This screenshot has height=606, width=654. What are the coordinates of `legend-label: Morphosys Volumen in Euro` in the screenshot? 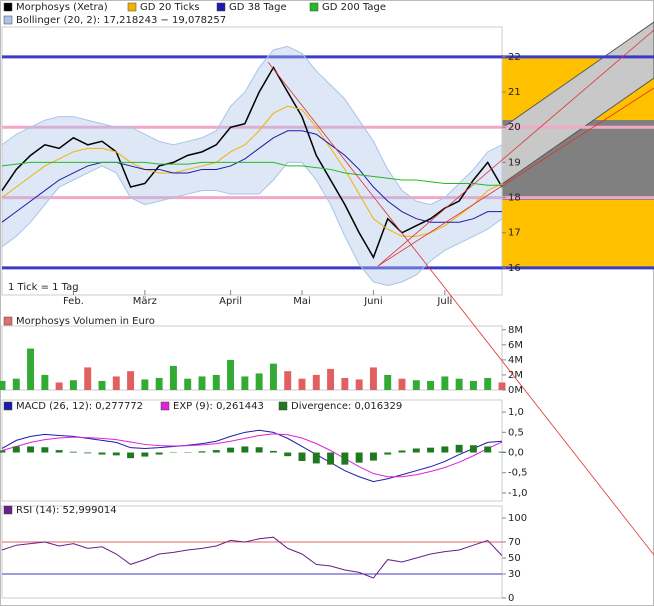 It's located at (85, 321).